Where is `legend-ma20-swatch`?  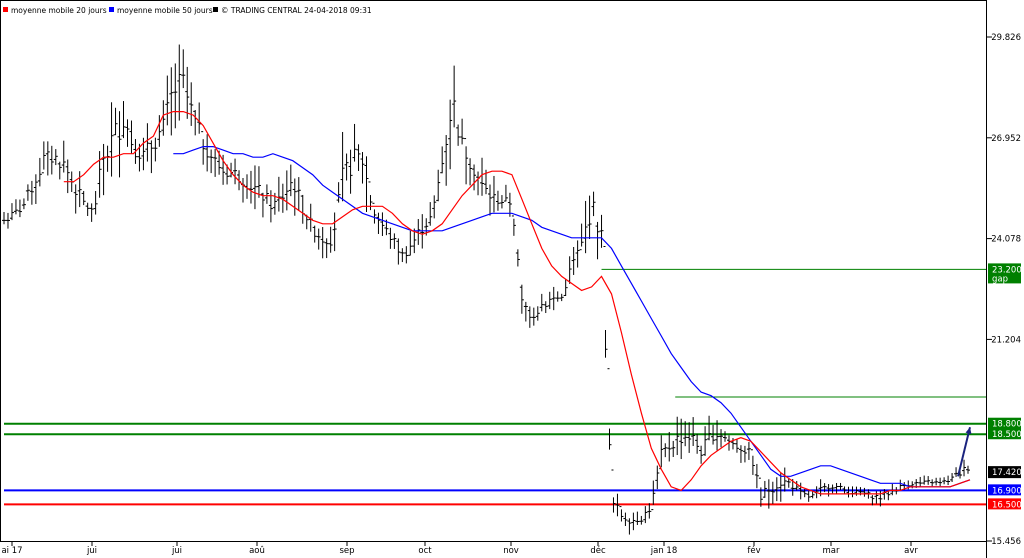
legend-ma20-swatch is located at coordinates (5, 9).